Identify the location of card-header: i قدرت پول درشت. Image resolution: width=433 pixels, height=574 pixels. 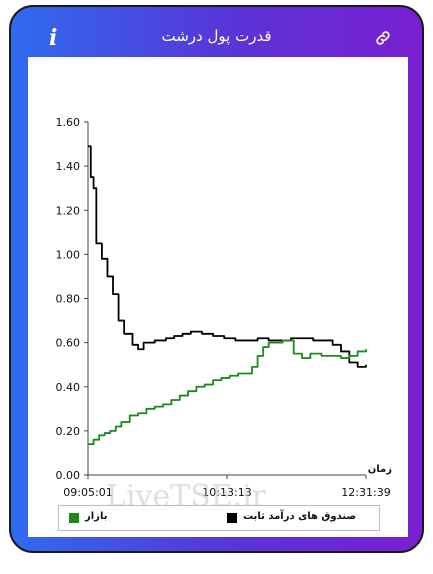
(216, 32).